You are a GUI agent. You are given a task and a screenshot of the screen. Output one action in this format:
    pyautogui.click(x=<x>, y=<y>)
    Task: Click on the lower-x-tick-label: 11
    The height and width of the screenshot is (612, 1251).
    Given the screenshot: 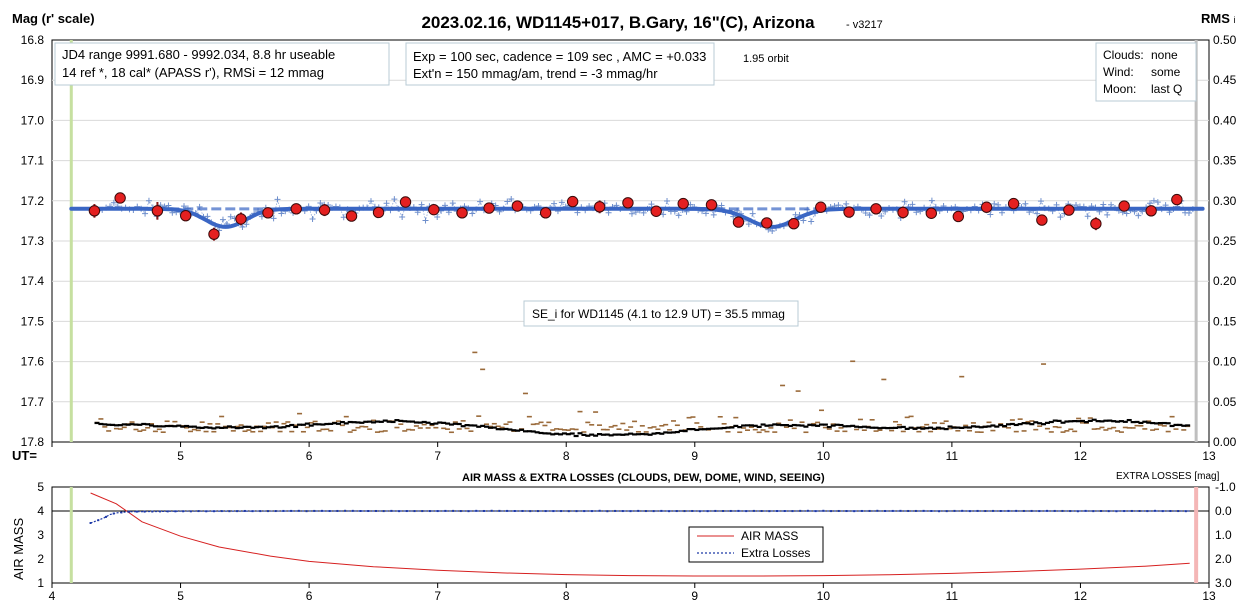 What is the action you would take?
    pyautogui.click(x=952, y=596)
    